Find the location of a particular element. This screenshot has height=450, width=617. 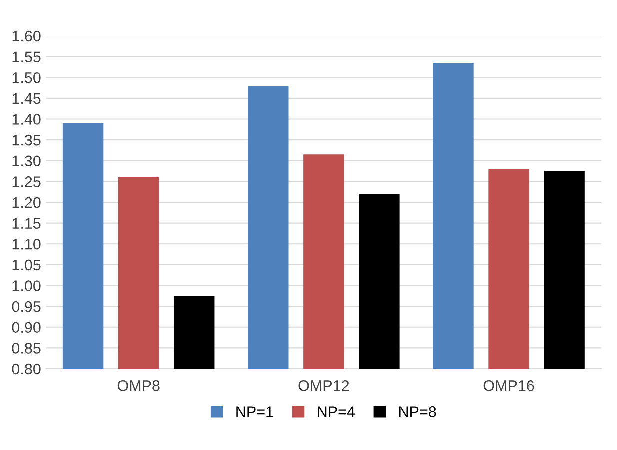

legend-label: NP=4 is located at coordinates (337, 412).